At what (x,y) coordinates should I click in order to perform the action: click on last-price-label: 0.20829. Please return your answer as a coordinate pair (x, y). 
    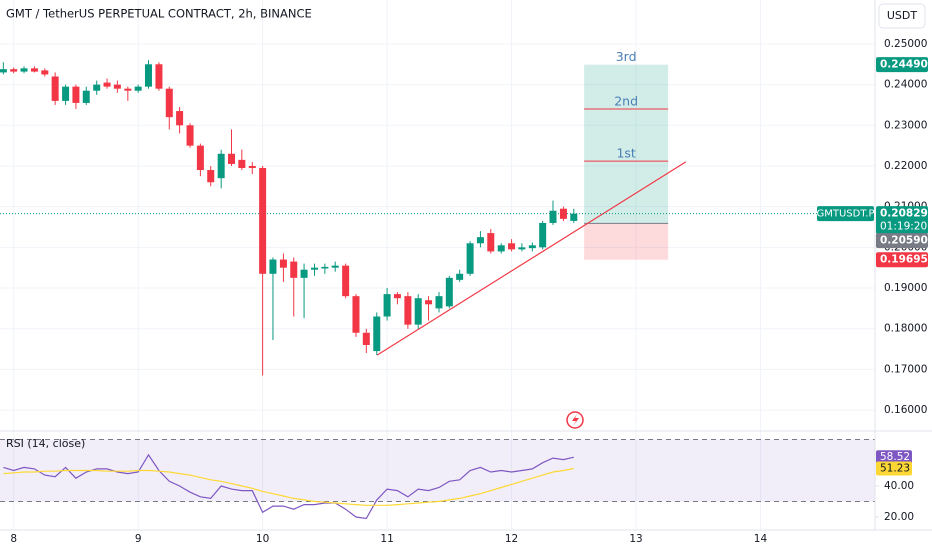
    Looking at the image, I should click on (904, 214).